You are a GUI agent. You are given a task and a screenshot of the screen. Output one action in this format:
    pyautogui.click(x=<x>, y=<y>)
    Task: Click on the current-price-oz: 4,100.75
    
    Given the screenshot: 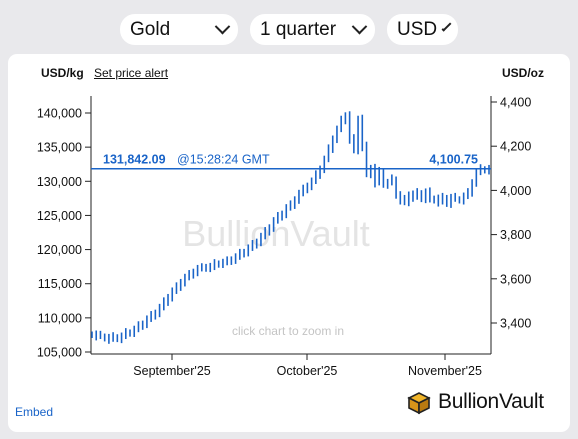 What is the action you would take?
    pyautogui.click(x=453, y=160)
    